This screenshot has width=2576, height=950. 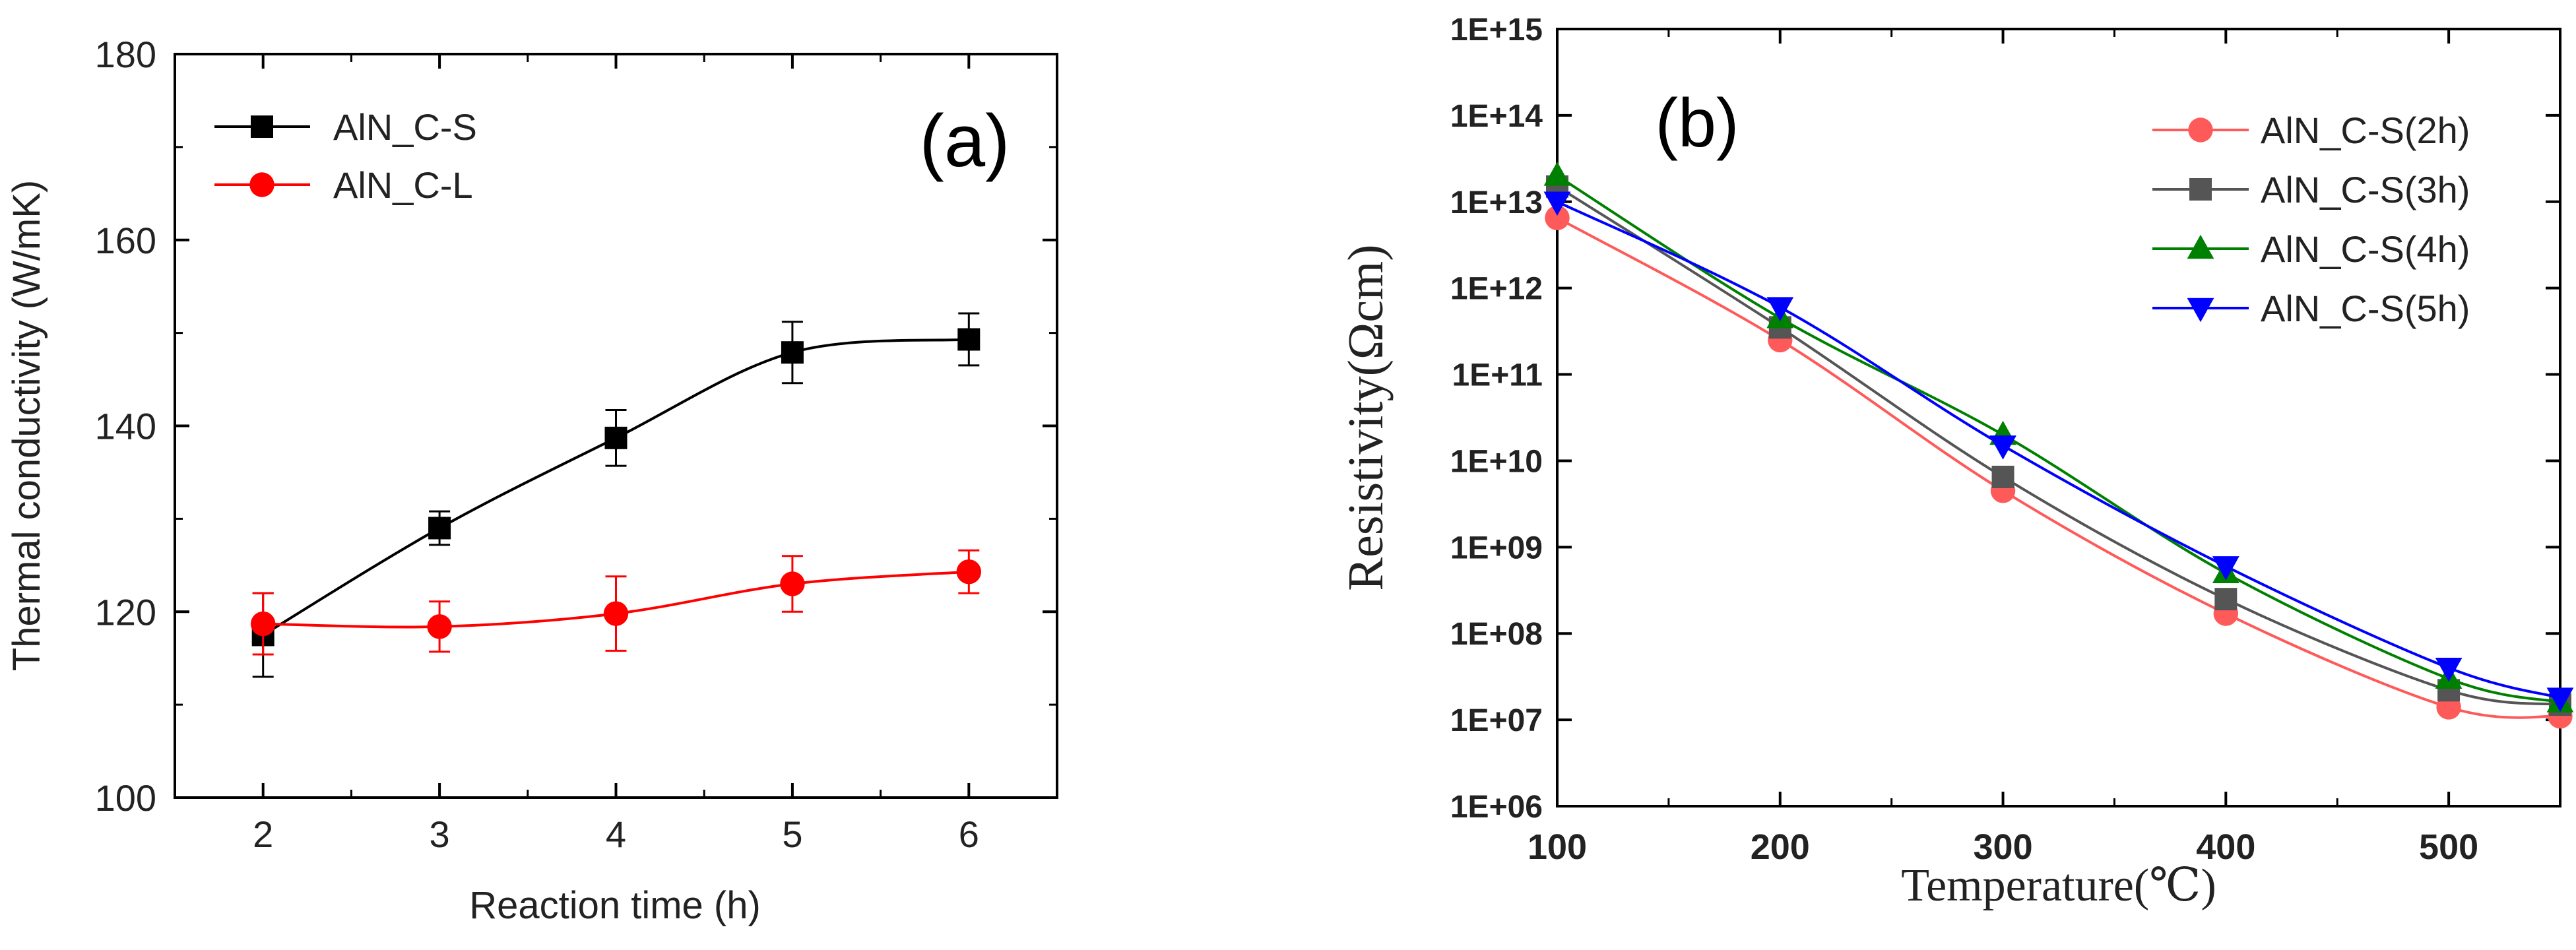 What do you see at coordinates (1496, 202) in the screenshot?
I see `y-tick-label-b: 1E+13` at bounding box center [1496, 202].